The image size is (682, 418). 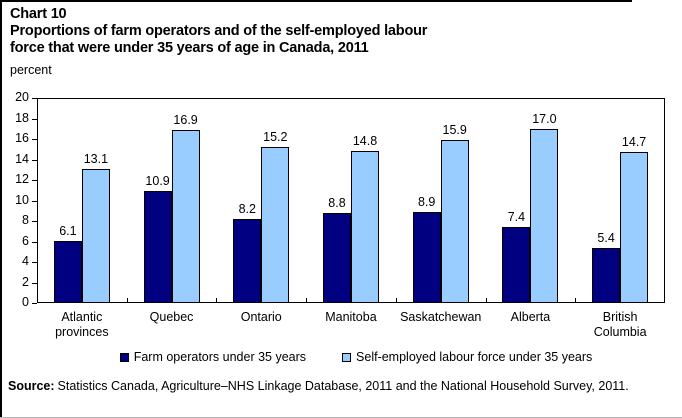 I want to click on bar-value-label: 7.4, so click(x=516, y=217).